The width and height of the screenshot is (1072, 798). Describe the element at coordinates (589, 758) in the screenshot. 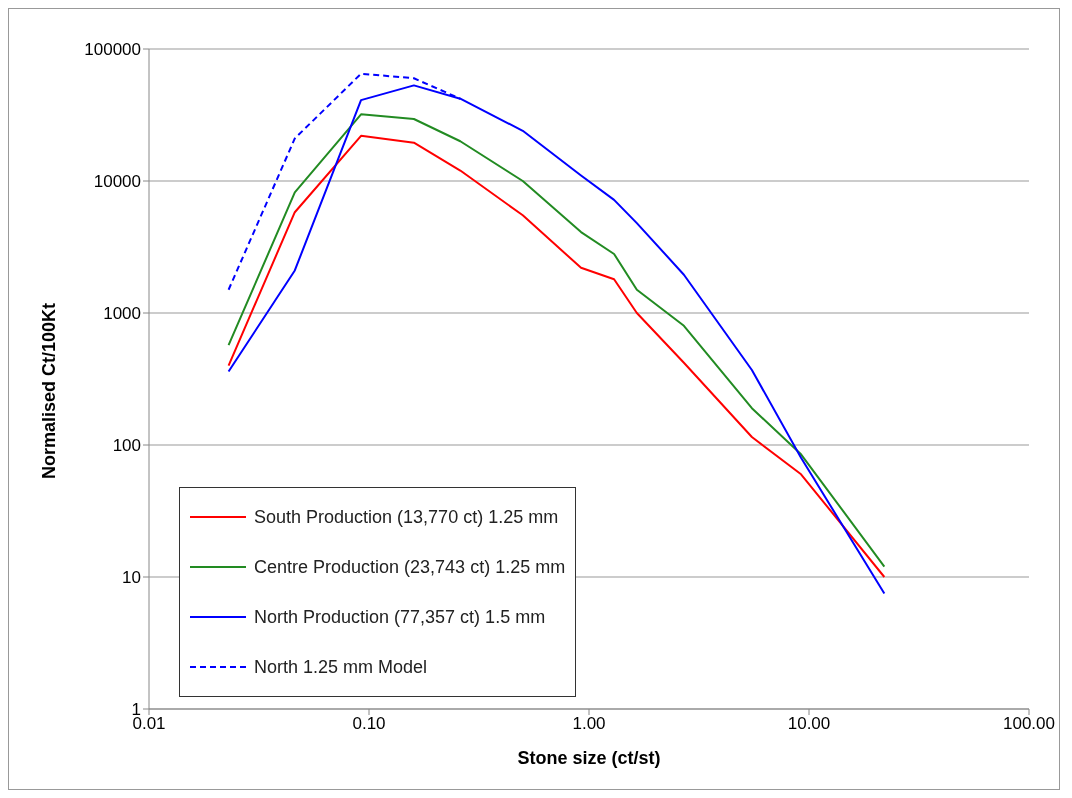

I see `x-axis-title: Stone size (ct/st)` at that location.